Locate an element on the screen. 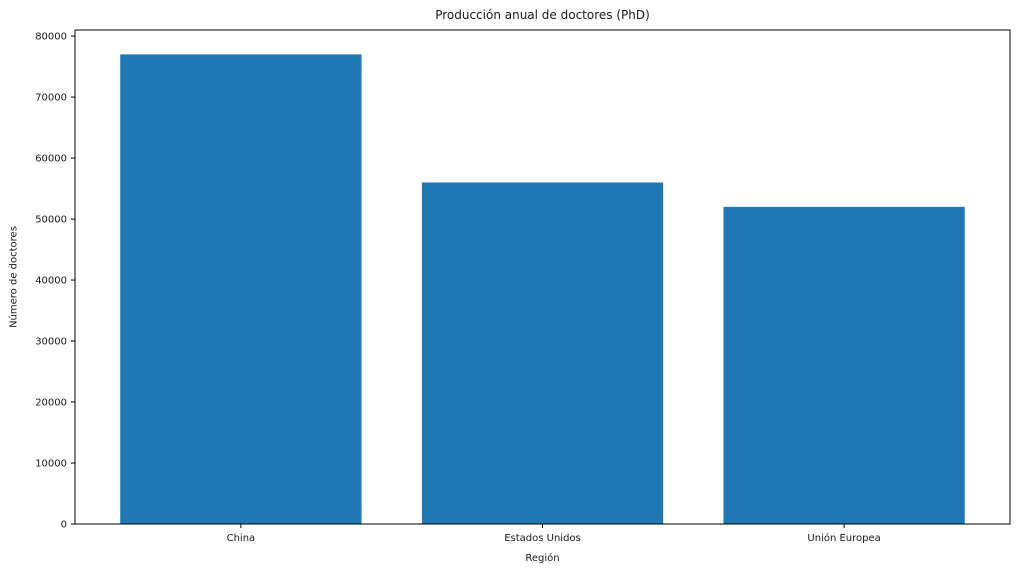 The height and width of the screenshot is (576, 1024). y-tick-label: 30000 is located at coordinates (51, 342).